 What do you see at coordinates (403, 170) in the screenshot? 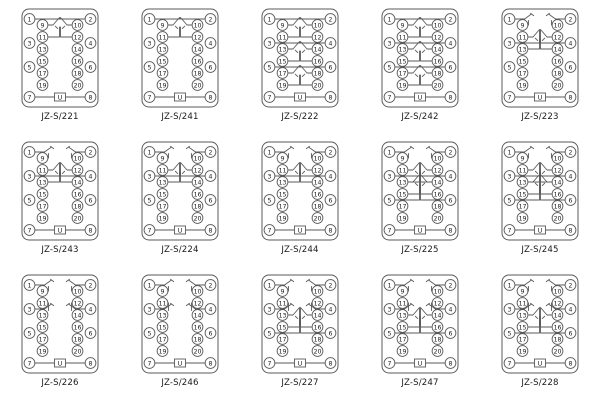
I see `svg-text: 11` at bounding box center [403, 170].